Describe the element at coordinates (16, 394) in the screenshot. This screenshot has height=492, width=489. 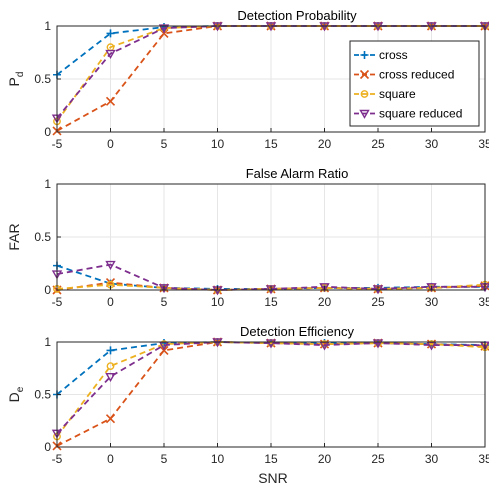
I see `y-axis-label: De` at that location.